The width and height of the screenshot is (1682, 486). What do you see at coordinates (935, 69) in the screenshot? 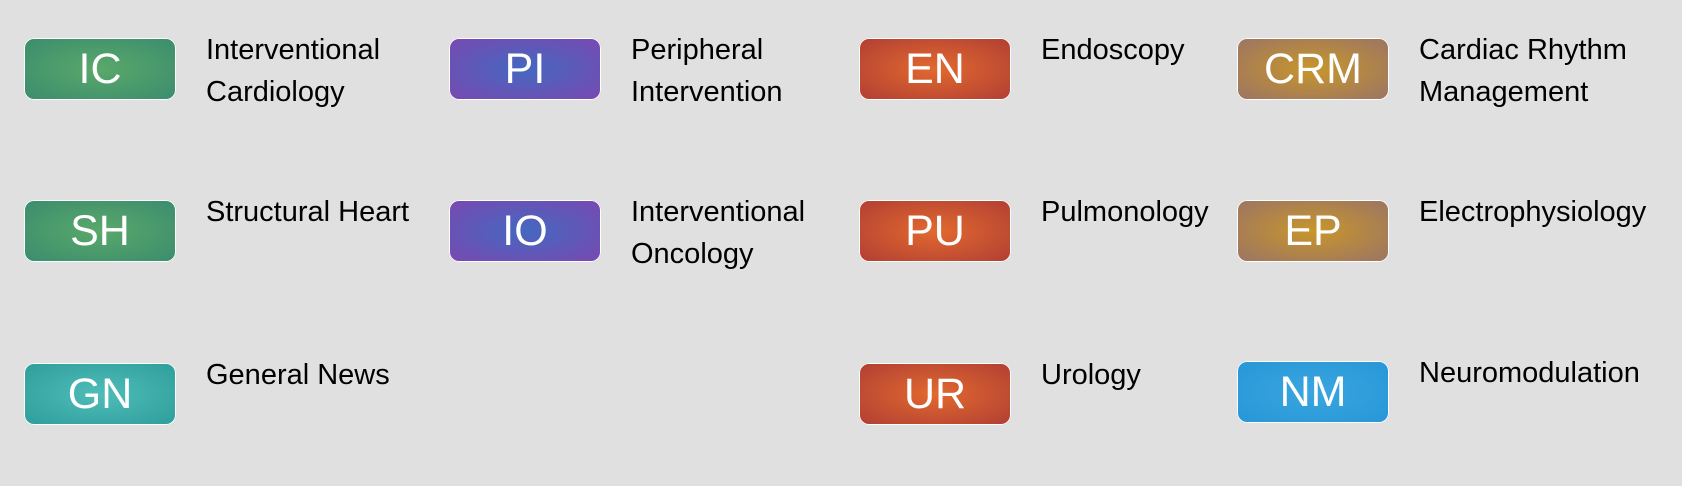
I see `category-badge-en: EN` at bounding box center [935, 69].